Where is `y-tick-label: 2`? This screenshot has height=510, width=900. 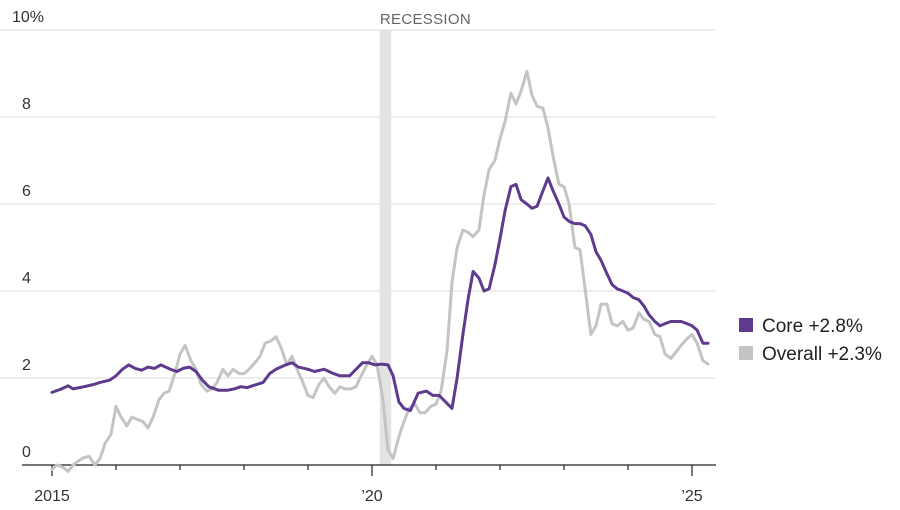
y-tick-label: 2 is located at coordinates (26, 365).